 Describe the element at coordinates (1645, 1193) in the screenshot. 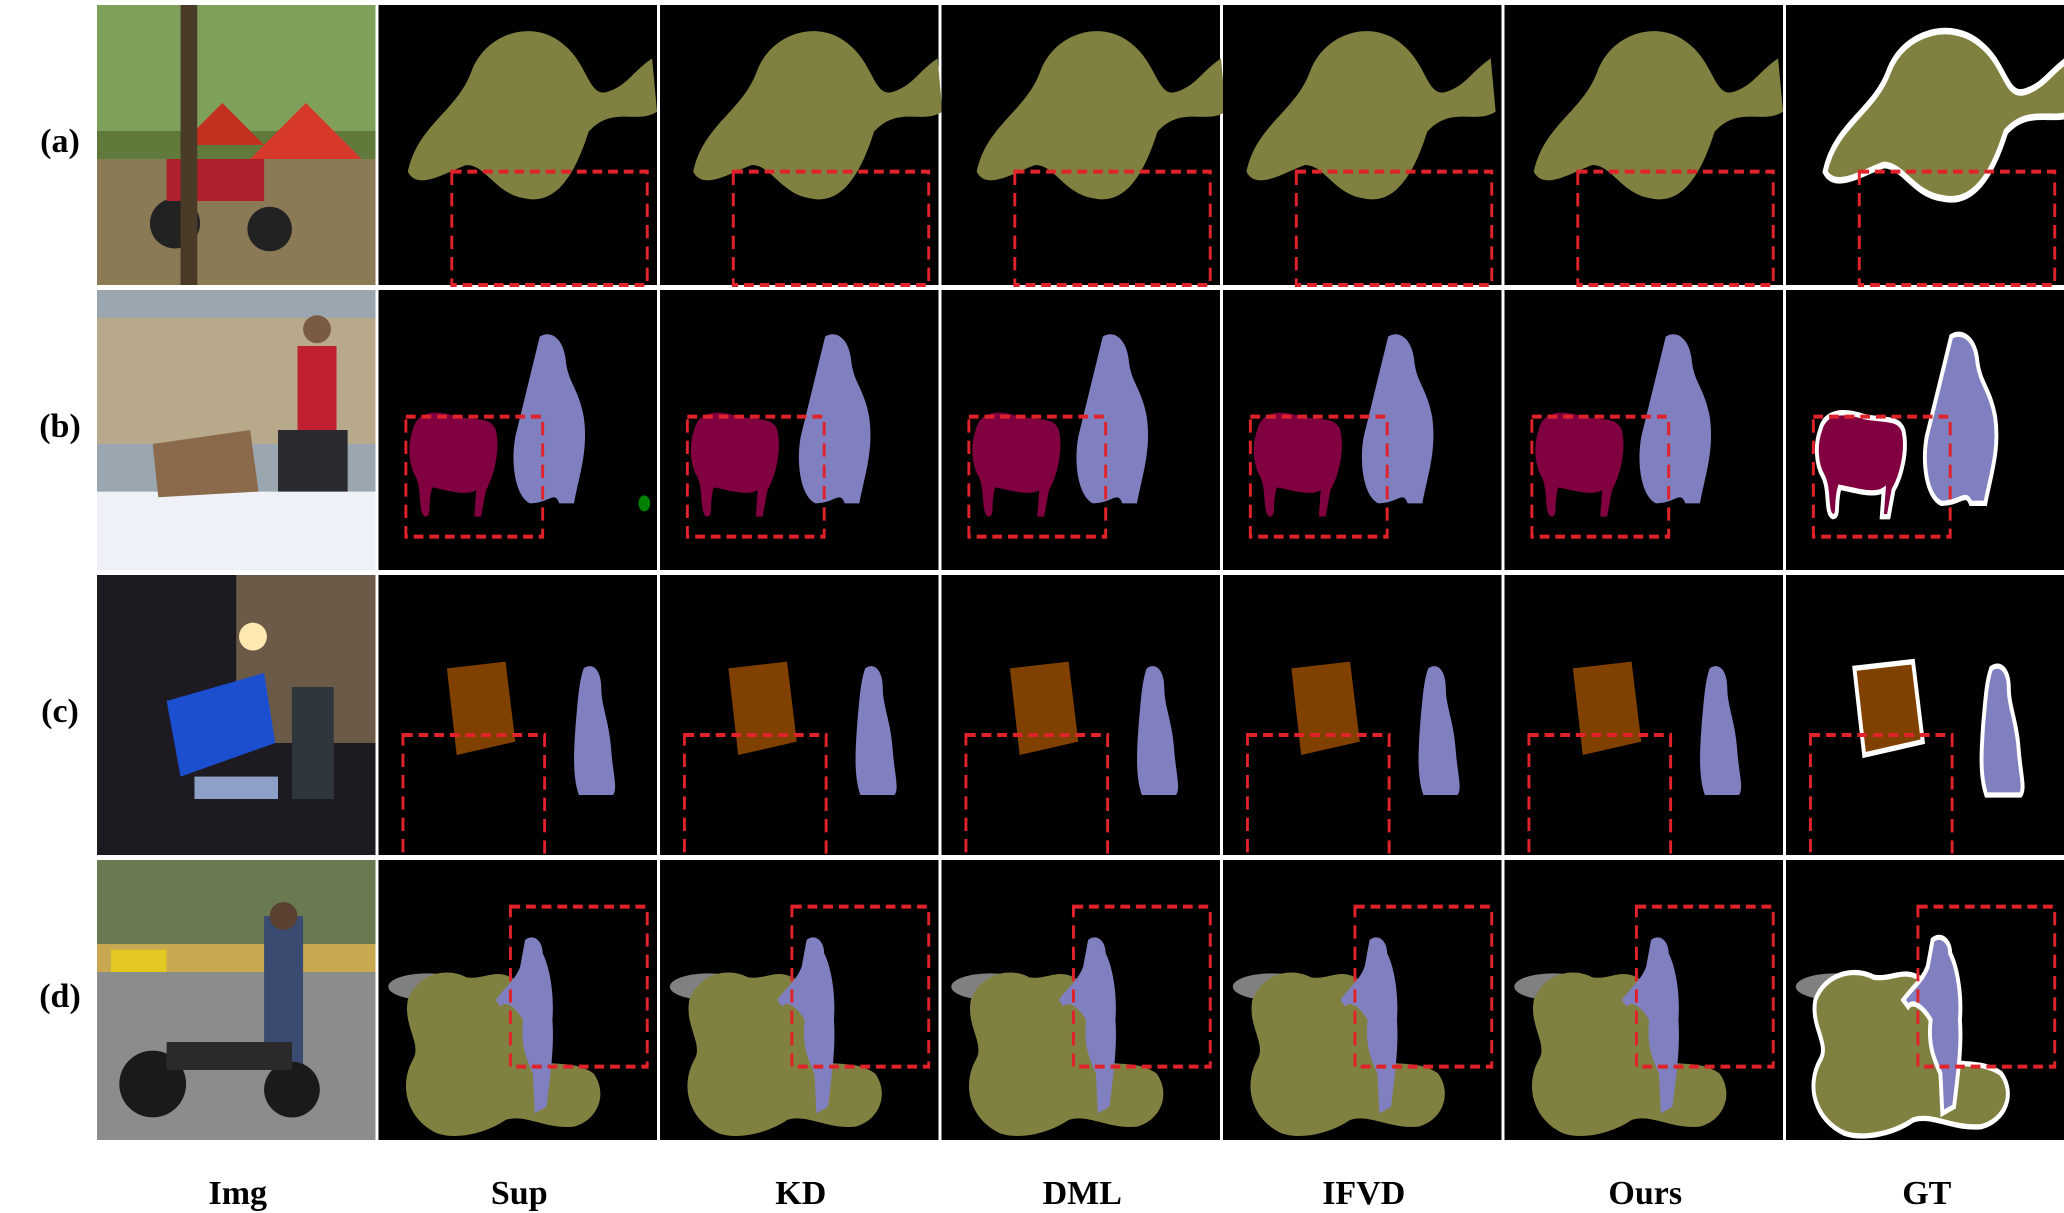

I see `column-label: Ours` at that location.